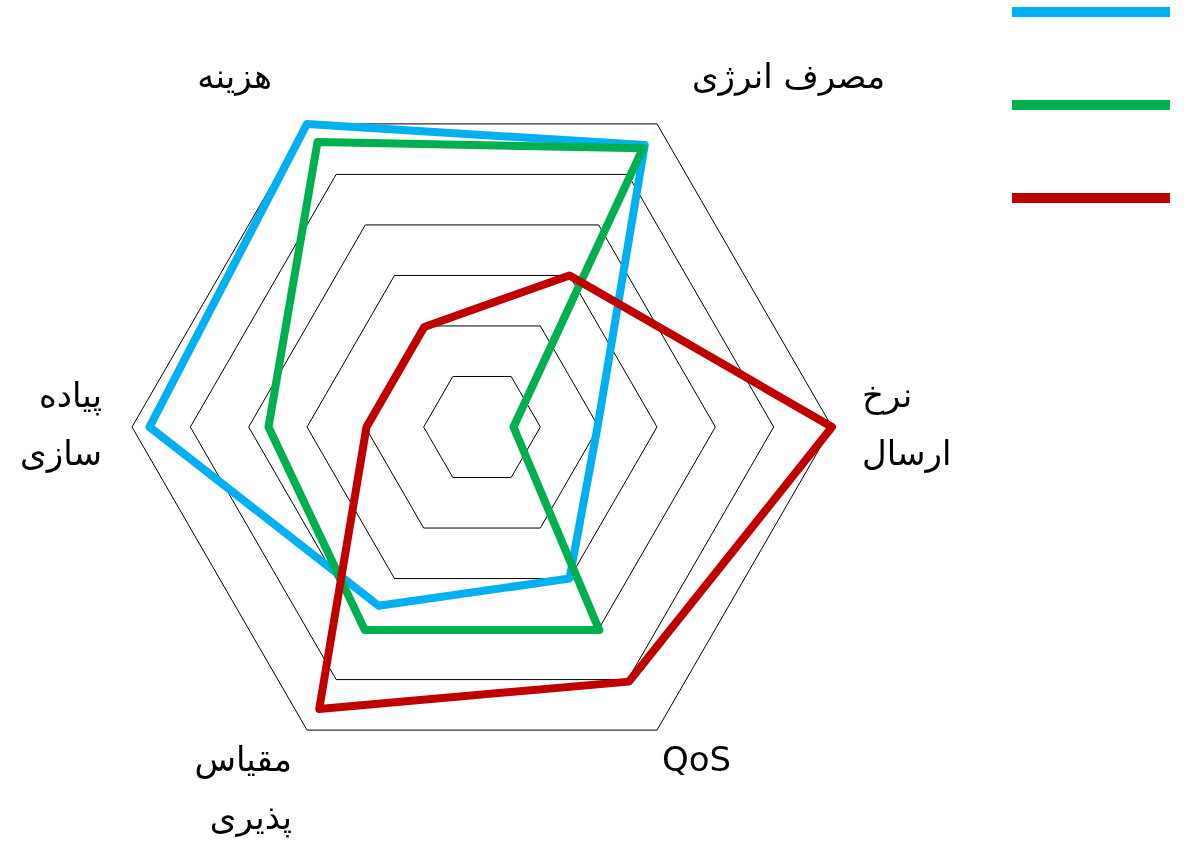 The image size is (1197, 849). I want to click on spoke-label: مصرف انرژی, so click(789, 76).